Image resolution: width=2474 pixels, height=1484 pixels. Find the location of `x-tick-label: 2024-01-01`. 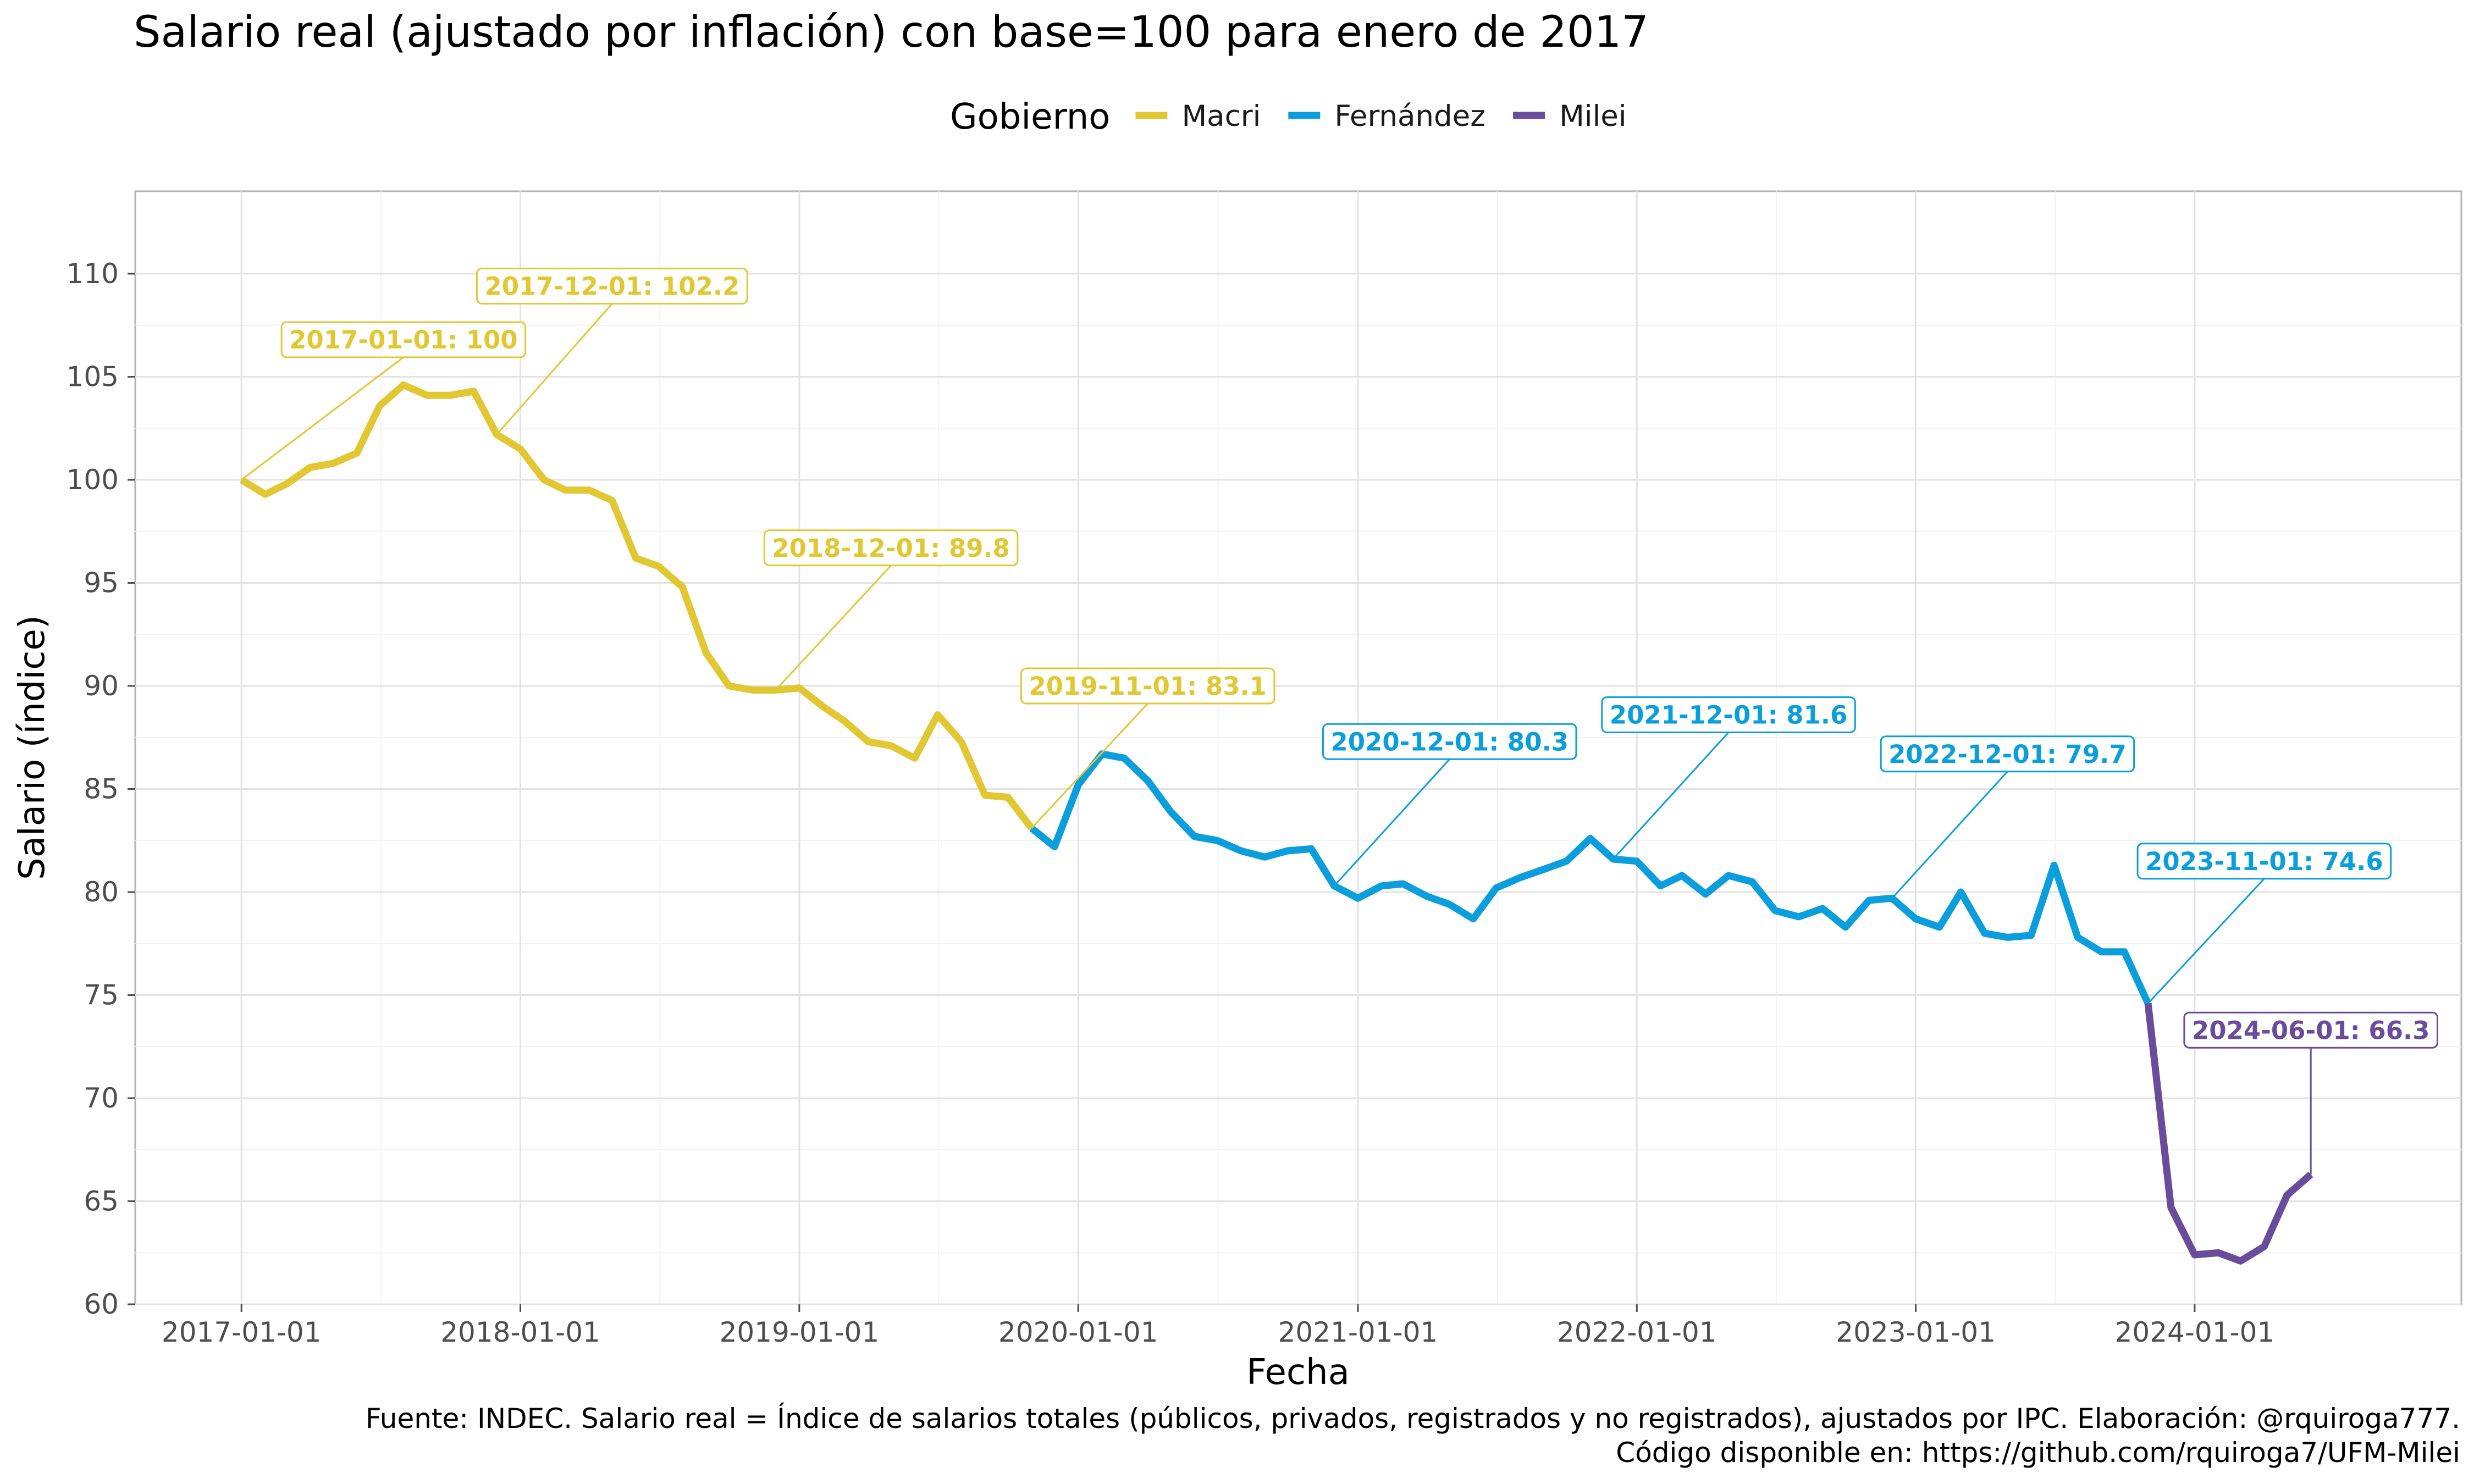

x-tick-label: 2024-01-01 is located at coordinates (2195, 1332).